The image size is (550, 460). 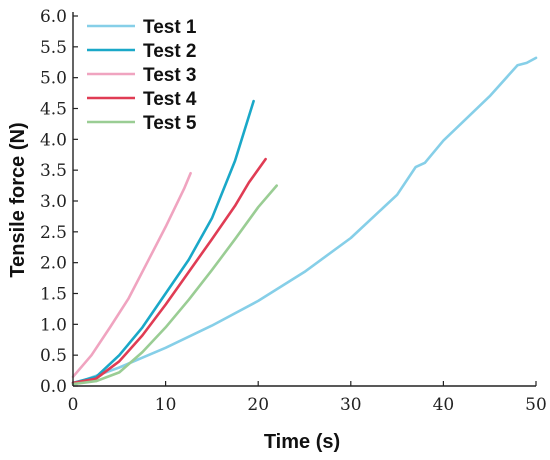 I want to click on x-tick-label: 0, so click(x=73, y=405).